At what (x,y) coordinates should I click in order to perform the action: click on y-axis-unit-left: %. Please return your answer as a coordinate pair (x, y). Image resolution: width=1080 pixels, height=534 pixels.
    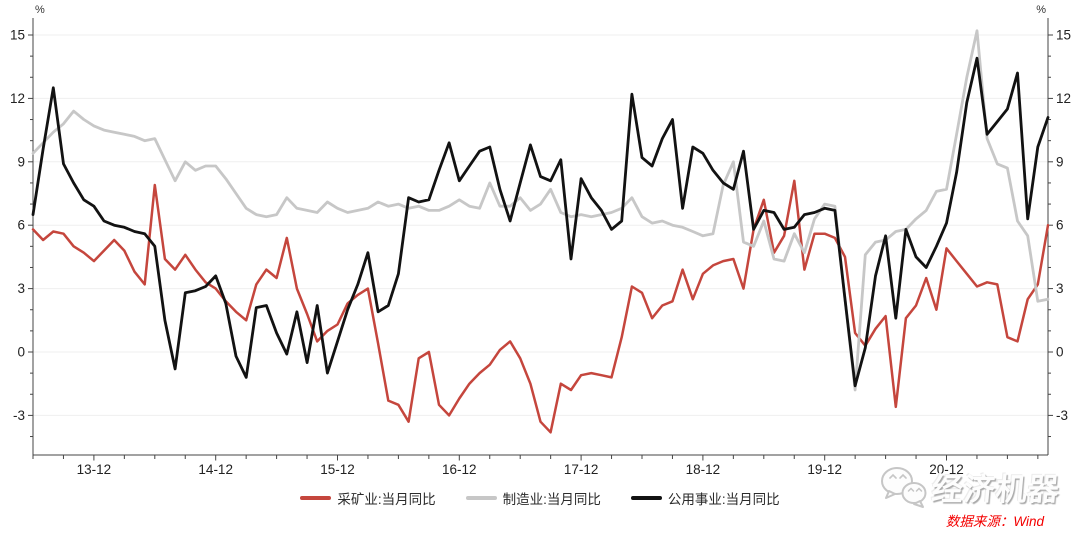
    Looking at the image, I should click on (40, 10).